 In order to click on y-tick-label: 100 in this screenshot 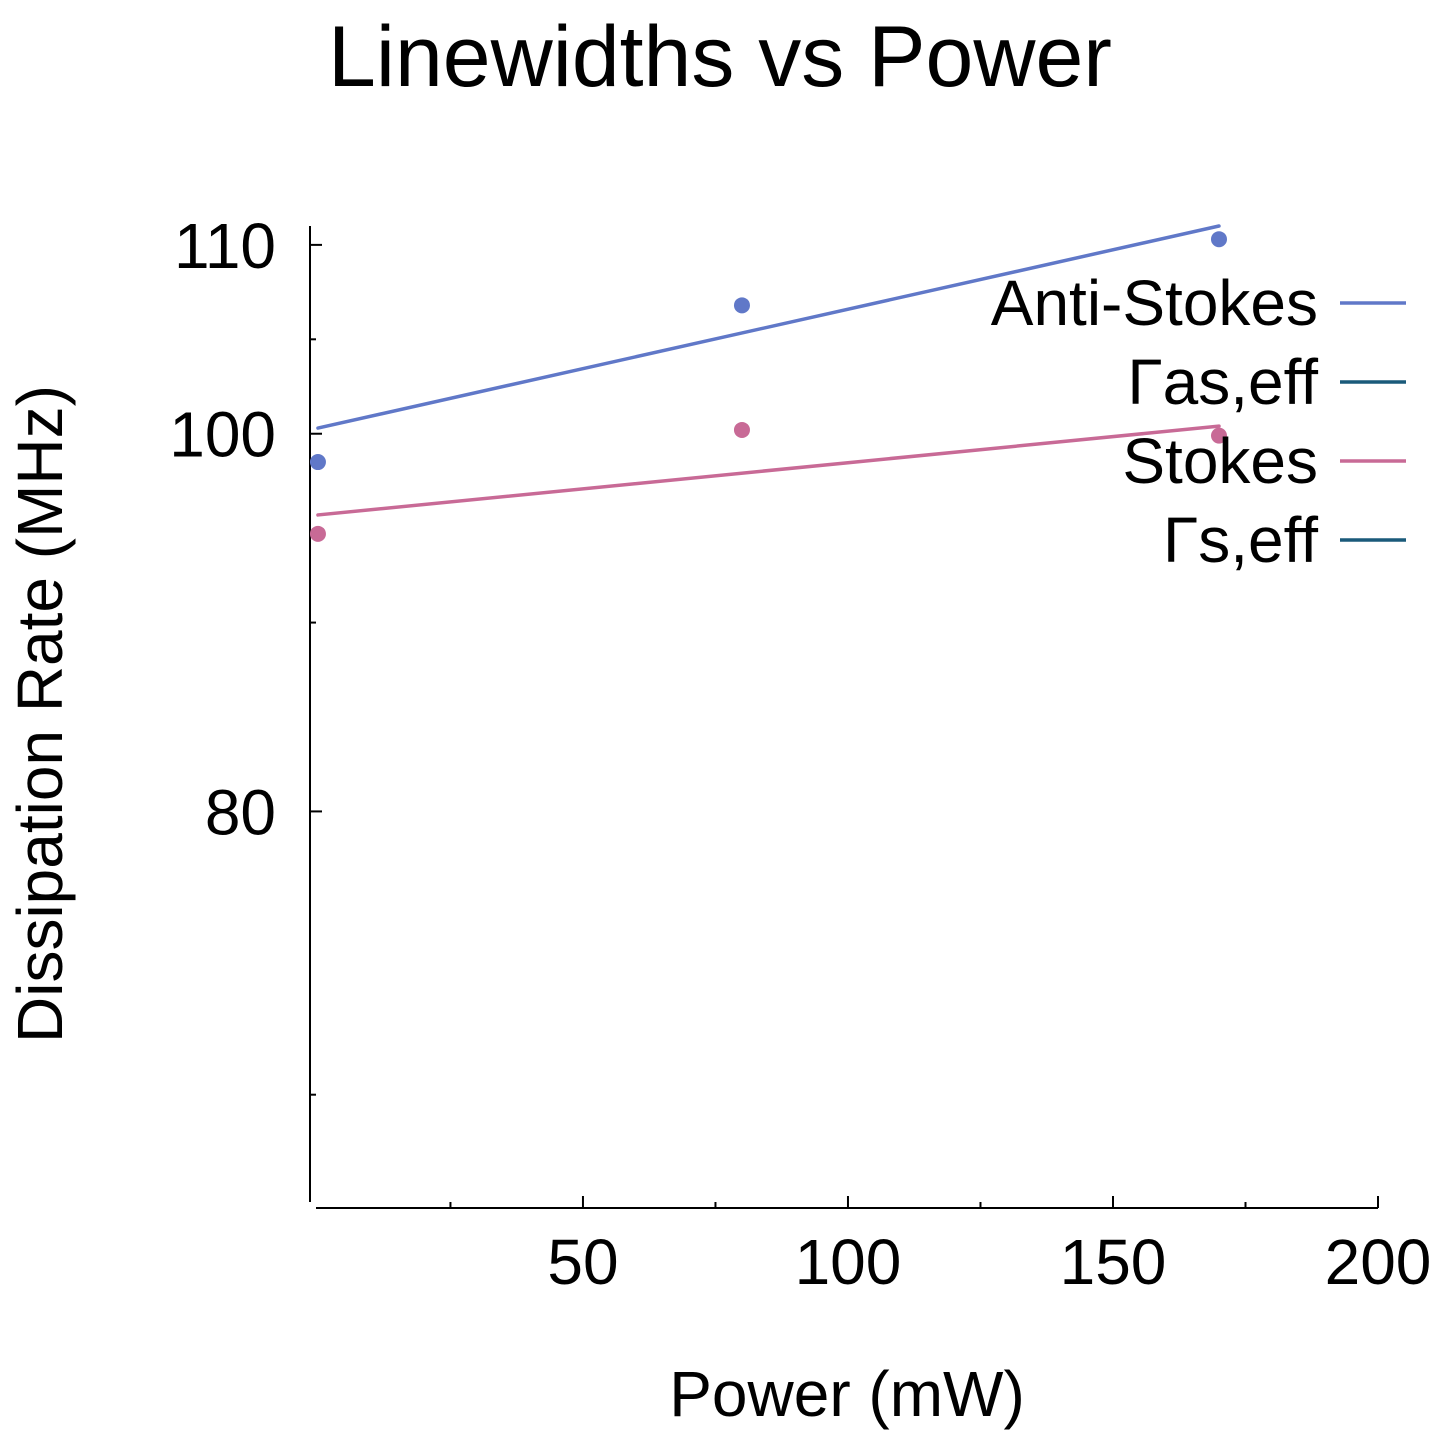, I will do `click(222, 435)`.